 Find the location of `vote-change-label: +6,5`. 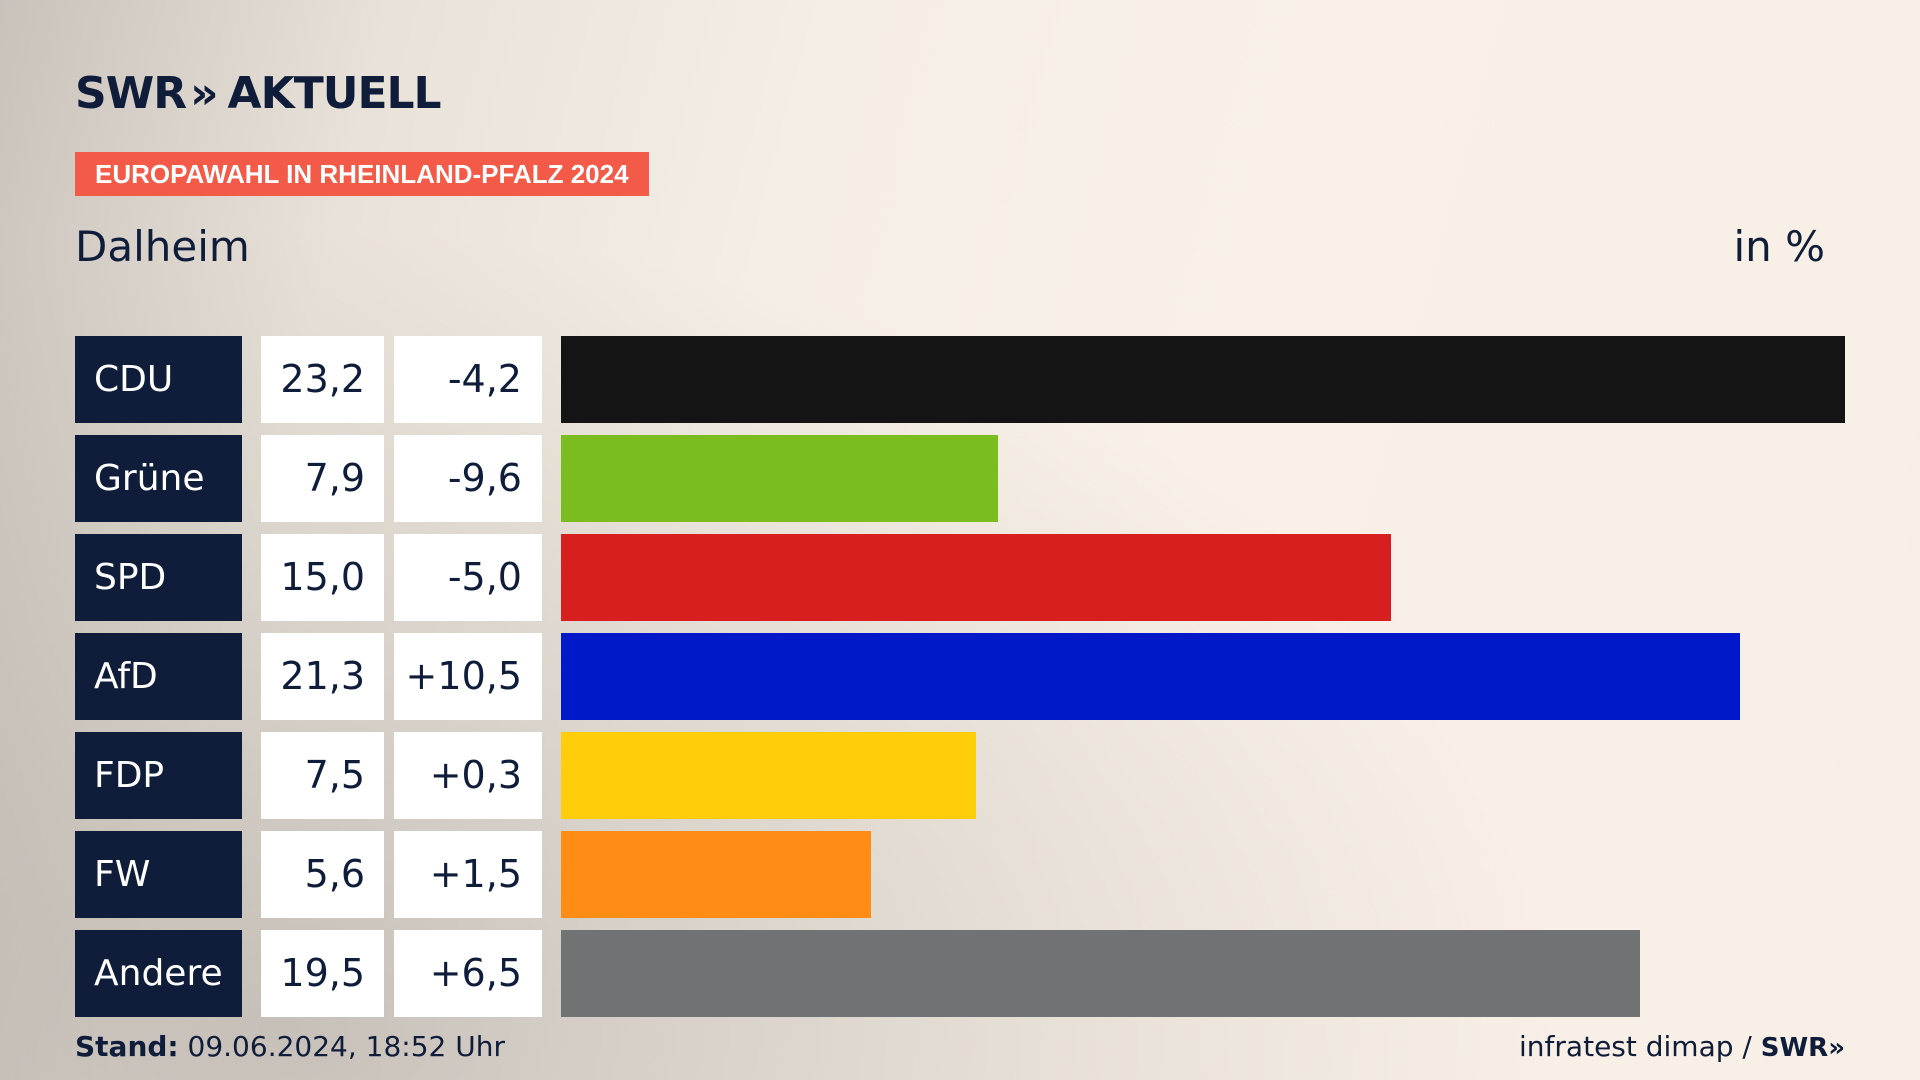

vote-change-label: +6,5 is located at coordinates (468, 973).